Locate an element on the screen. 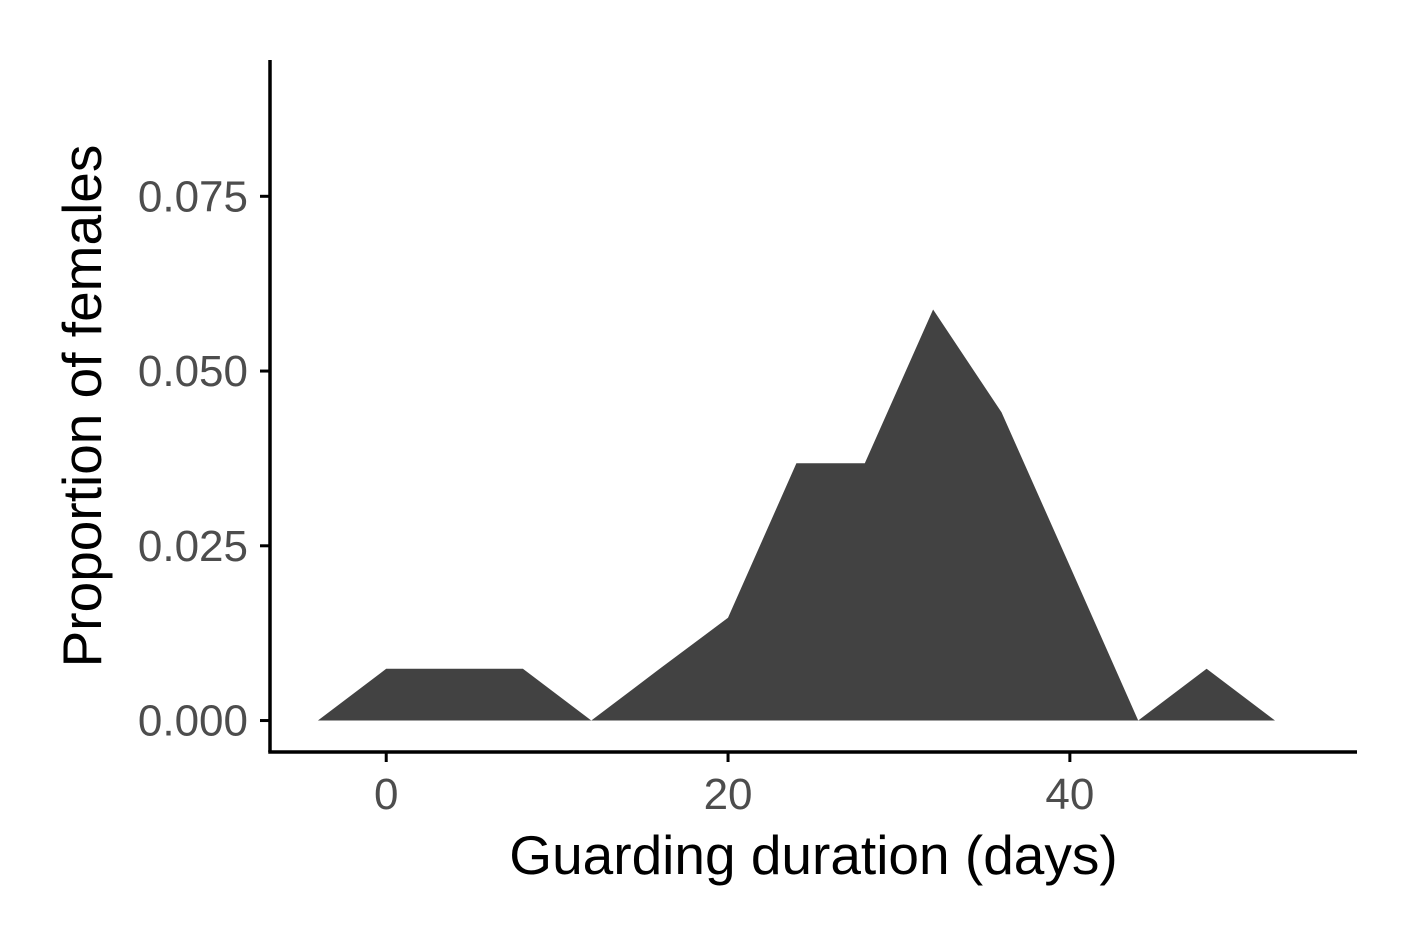  x-axis-title: Guarding duration (days) is located at coordinates (813, 855).